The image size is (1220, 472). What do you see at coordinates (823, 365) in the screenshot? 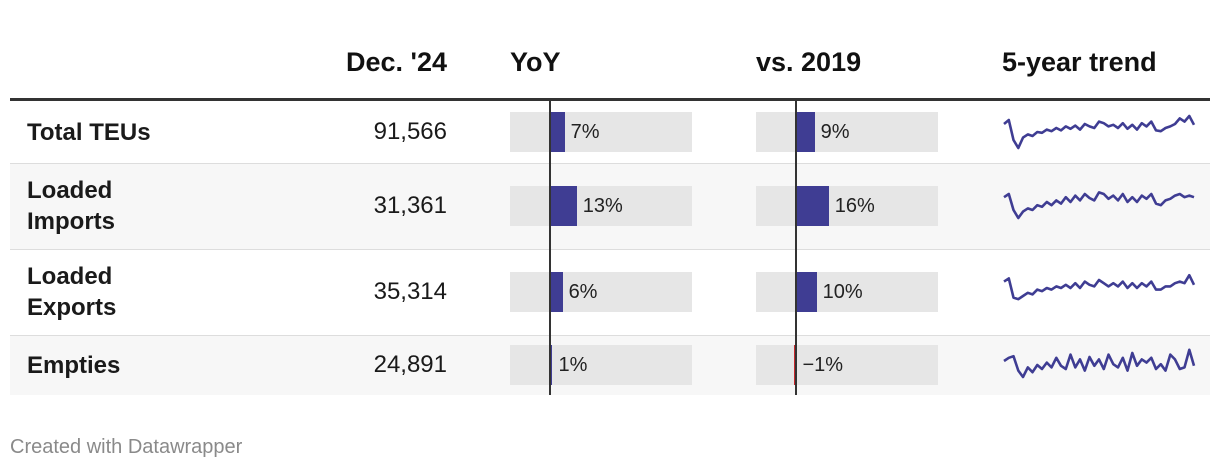
I see `vs2019-label: −1%` at bounding box center [823, 365].